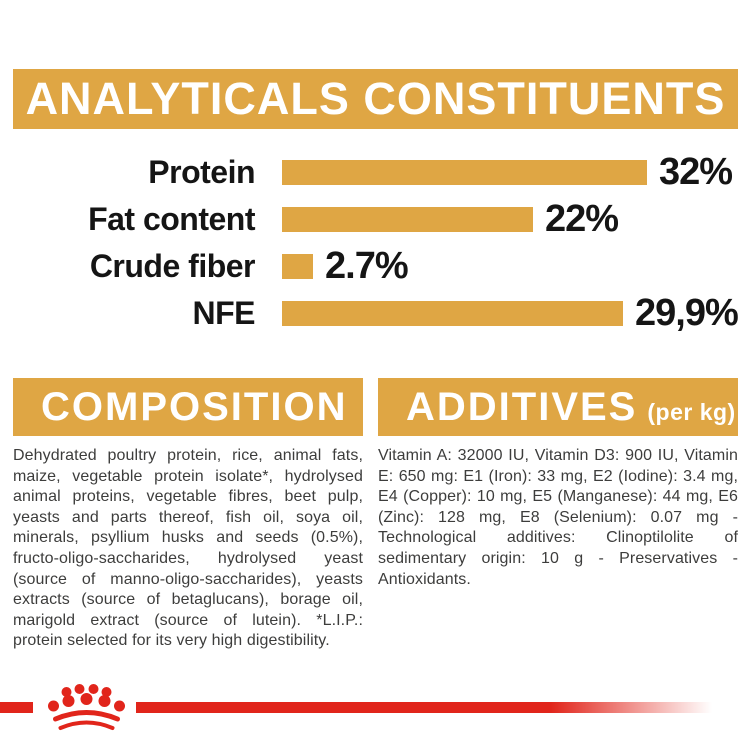  Describe the element at coordinates (224, 313) in the screenshot. I see `chart-category-label: NFE` at that location.